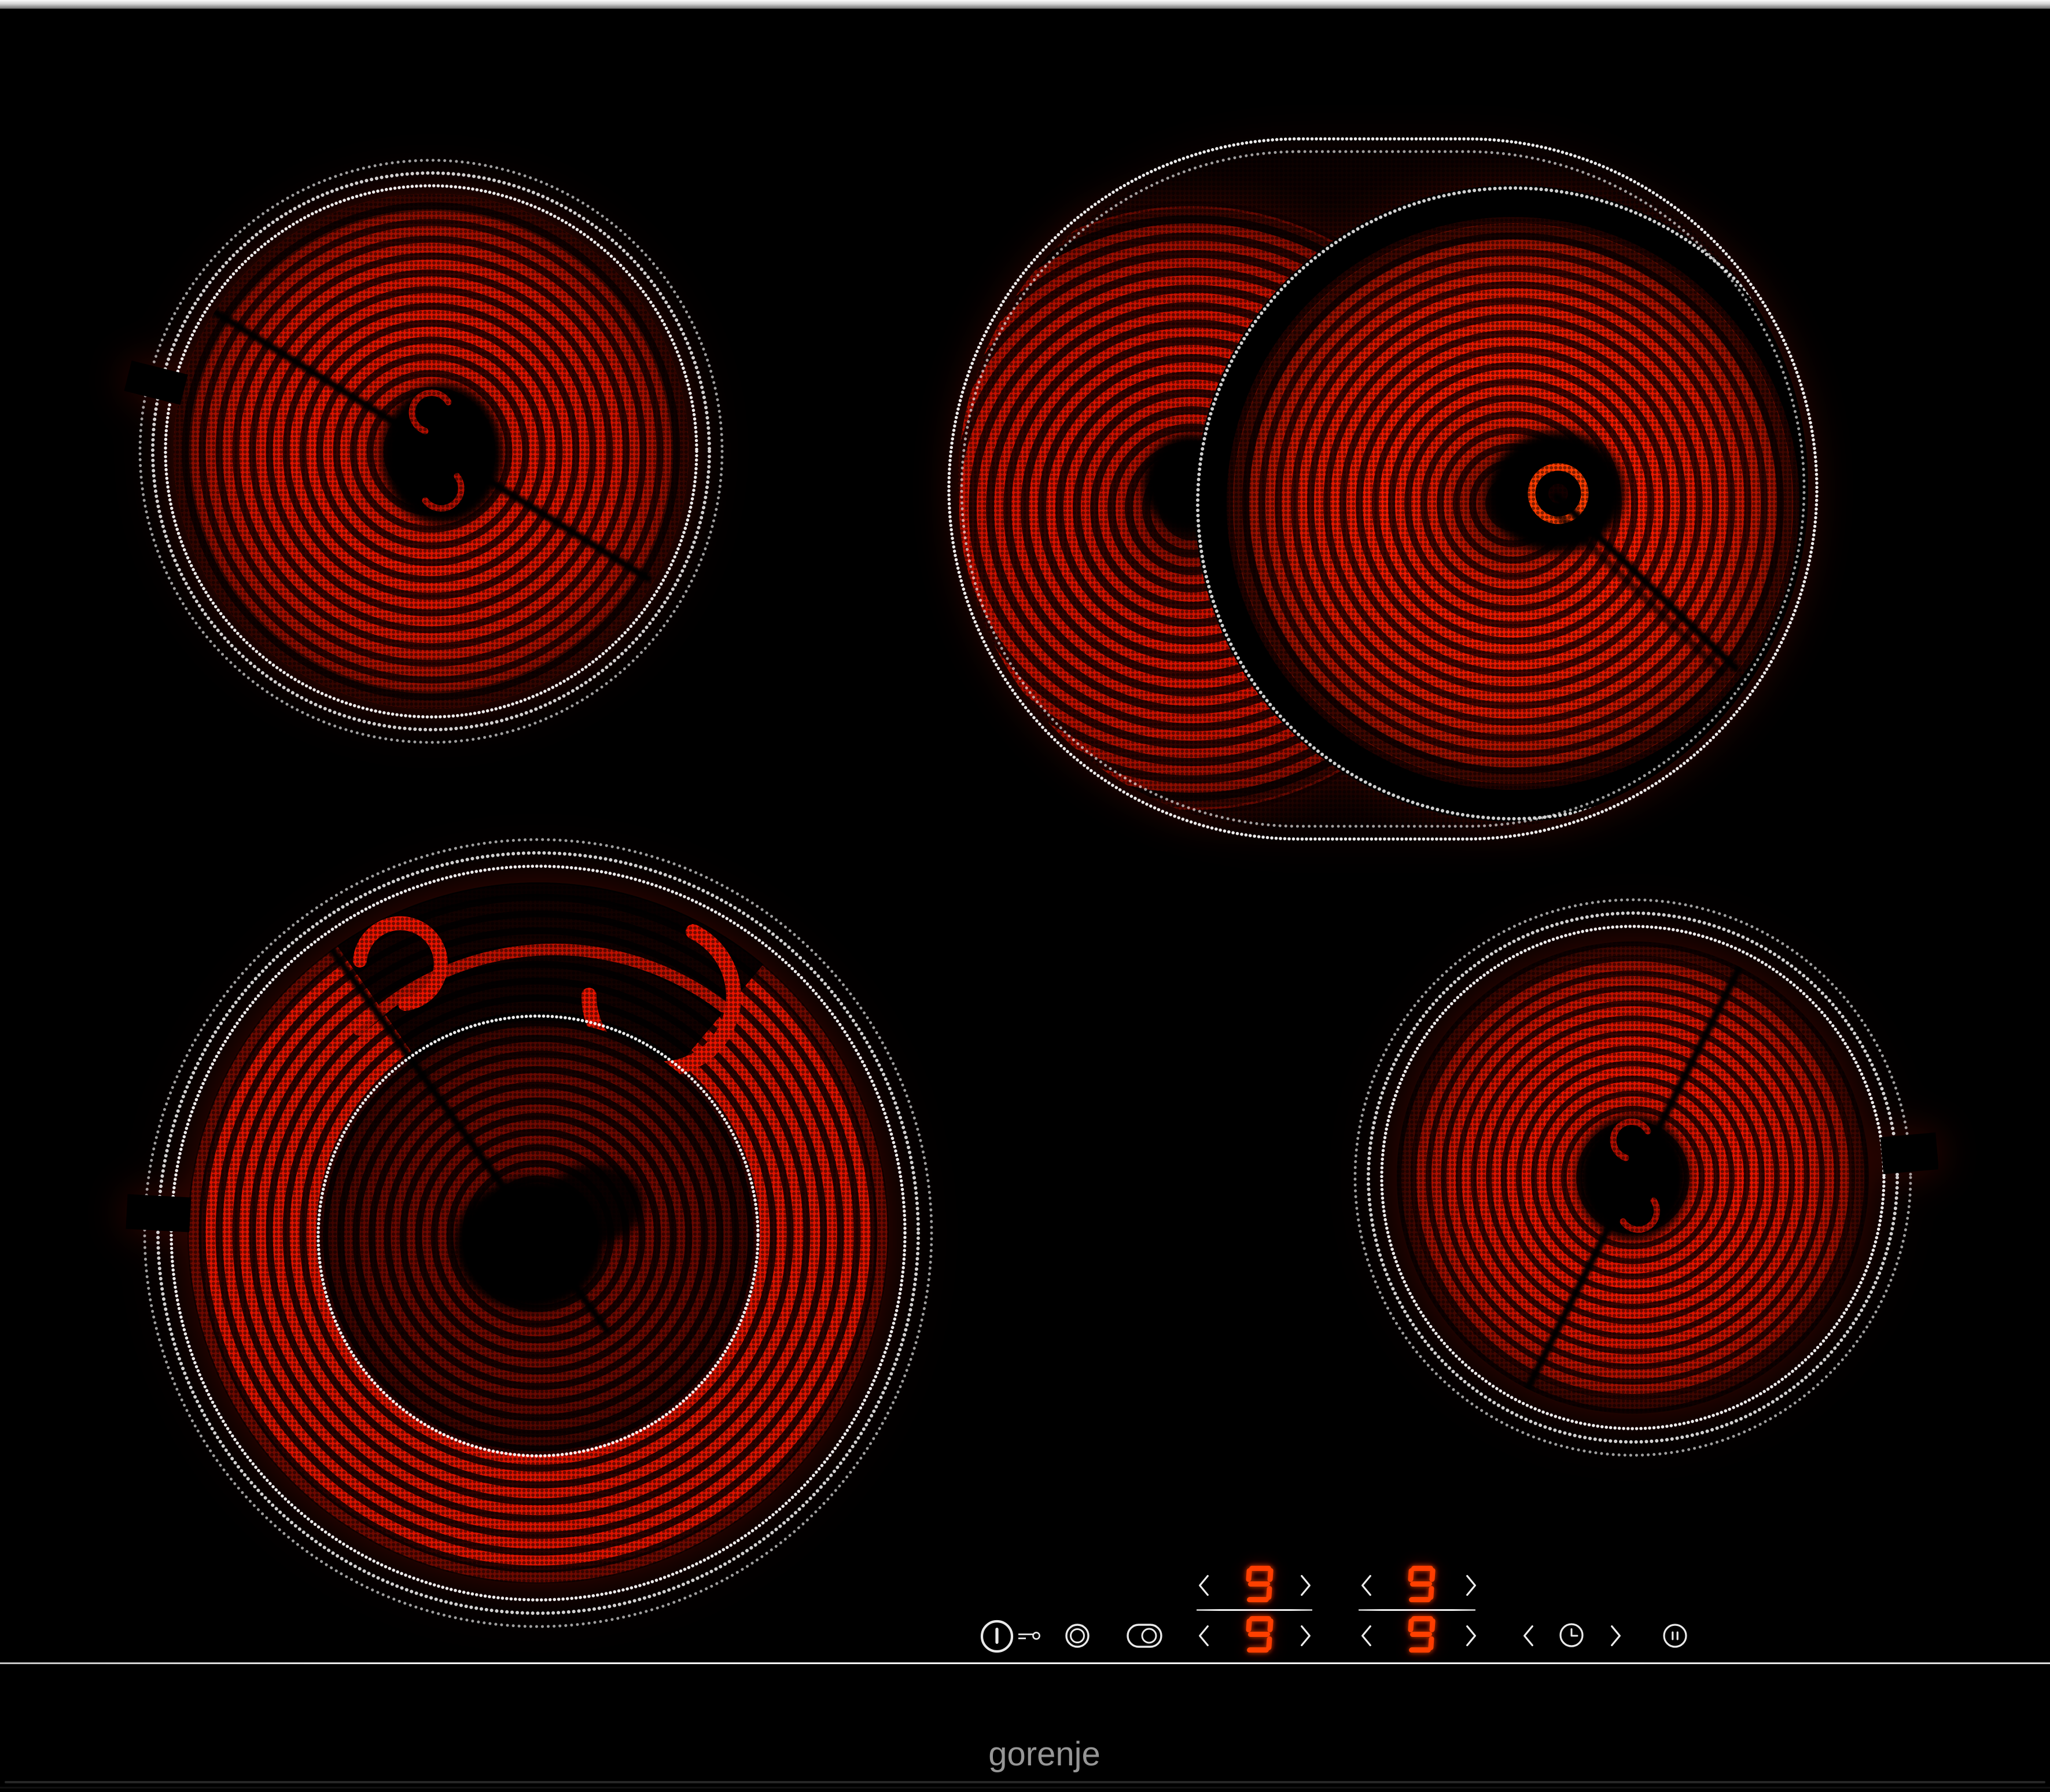  I want to click on burner-front-right, so click(1634, 1180).